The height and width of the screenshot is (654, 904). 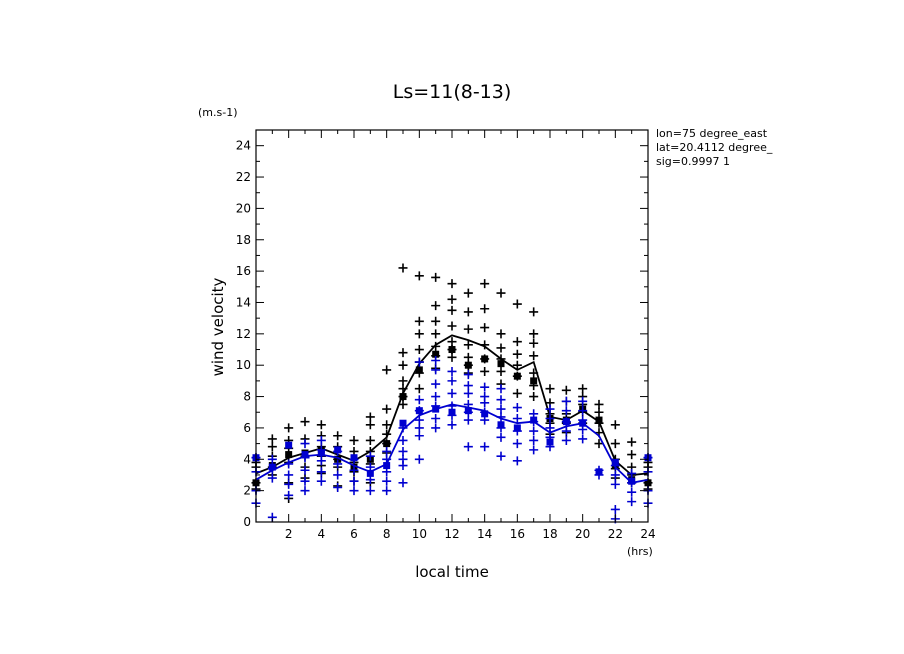 I want to click on y-tick-label: 20, so click(x=243, y=208).